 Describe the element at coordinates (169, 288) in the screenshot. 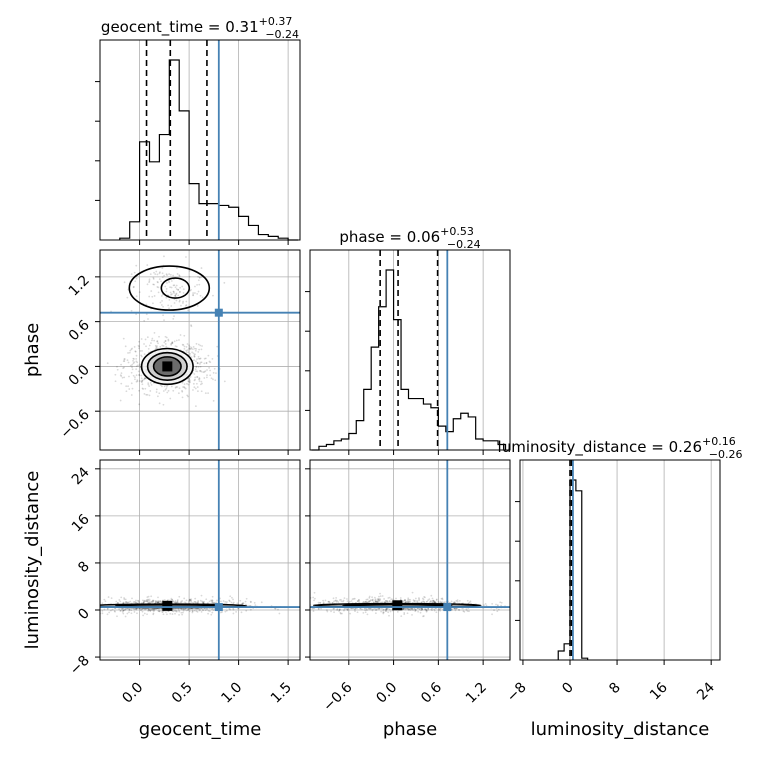

I see `scatter-geocent-time-vs-phase-contour-secondary` at that location.